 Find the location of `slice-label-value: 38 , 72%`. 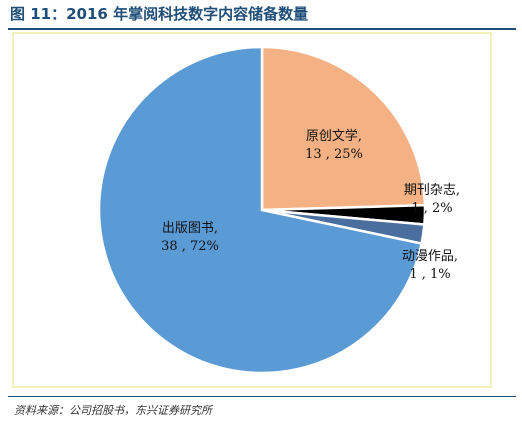

slice-label-value: 38 , 72% is located at coordinates (190, 246).